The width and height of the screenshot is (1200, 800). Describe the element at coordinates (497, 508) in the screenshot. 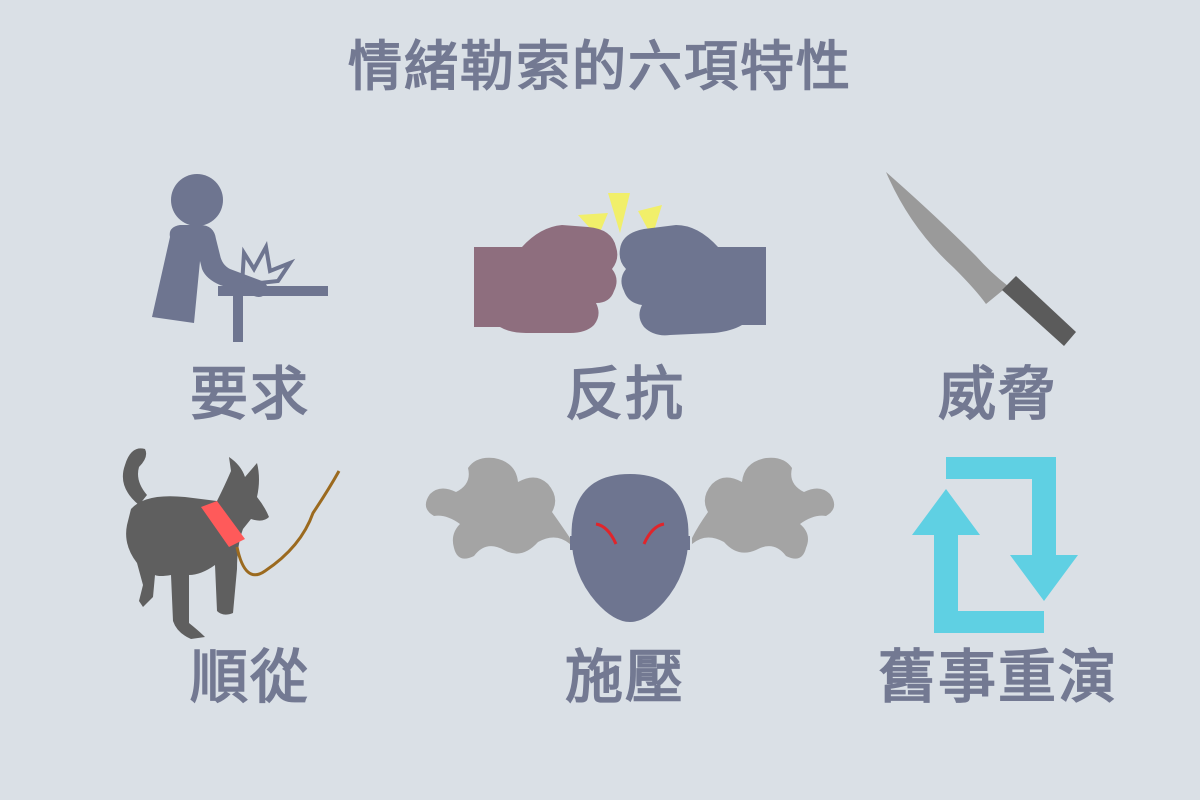

I see `steam-left` at that location.